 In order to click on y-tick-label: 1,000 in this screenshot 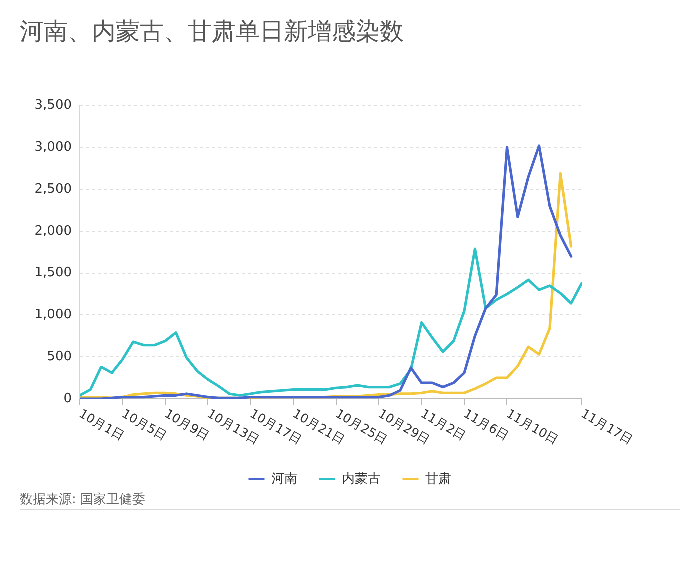, I will do `click(53, 315)`.